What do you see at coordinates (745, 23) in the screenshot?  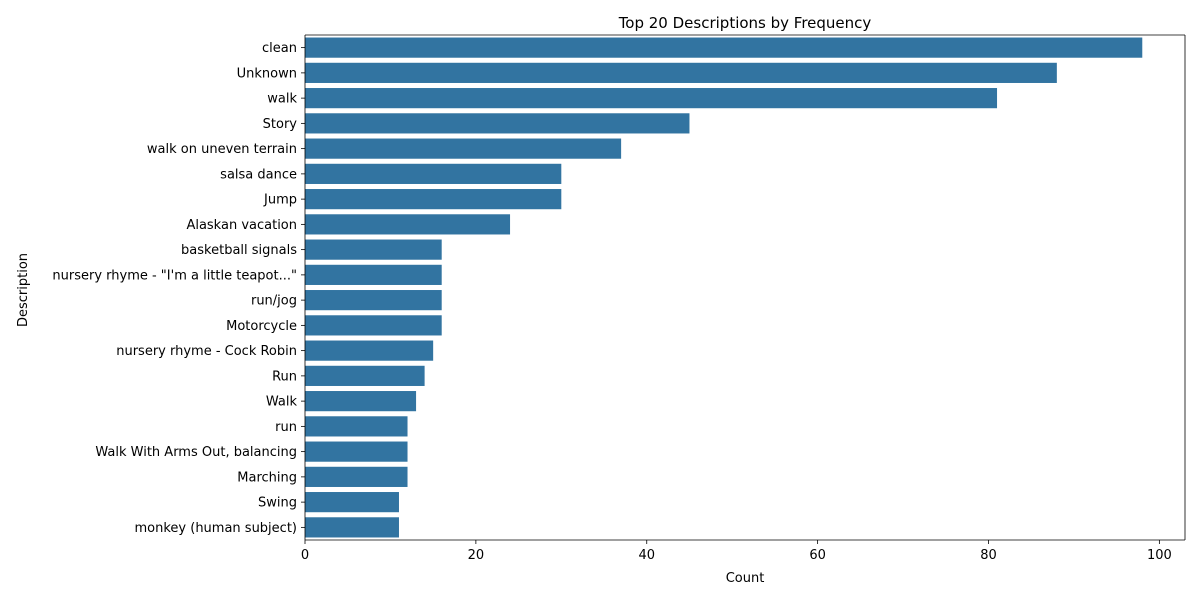 I see `chart-title: Top 20 Descriptions by Frequency` at bounding box center [745, 23].